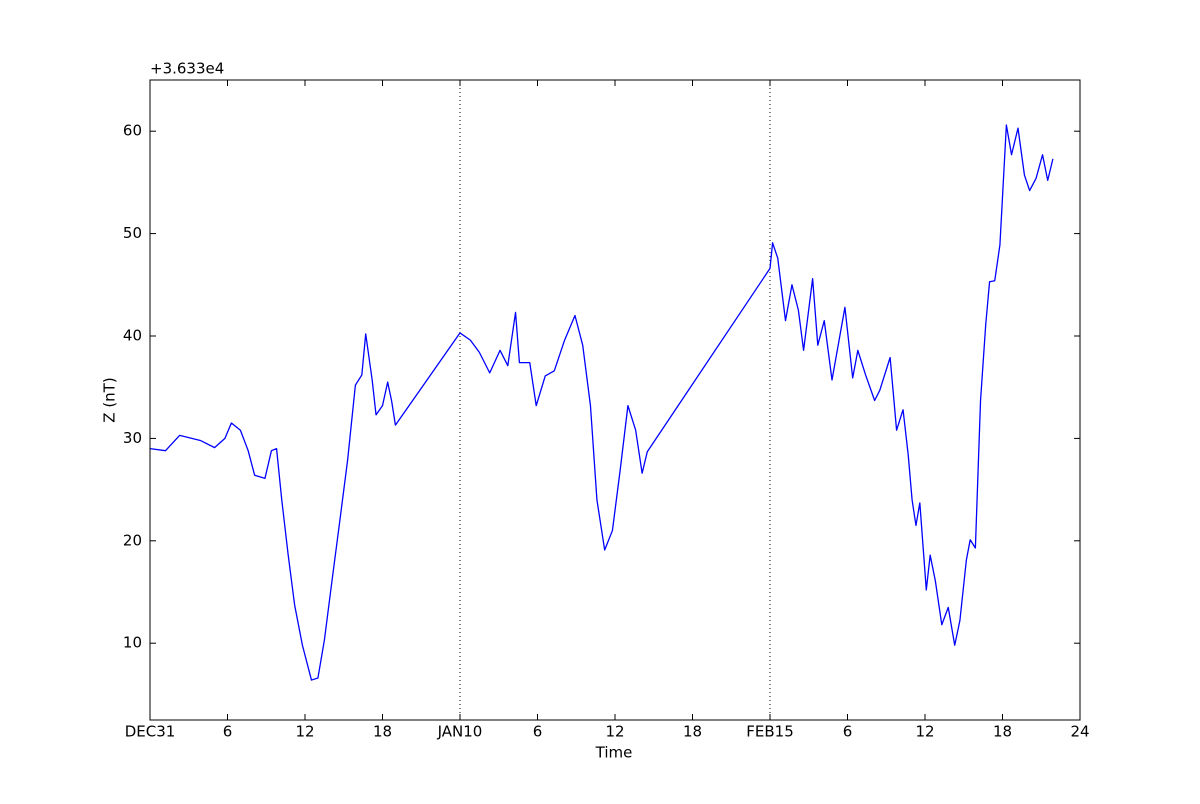 This screenshot has height=804, width=1200. Describe the element at coordinates (1079, 732) in the screenshot. I see `x-tick-label: 24` at that location.